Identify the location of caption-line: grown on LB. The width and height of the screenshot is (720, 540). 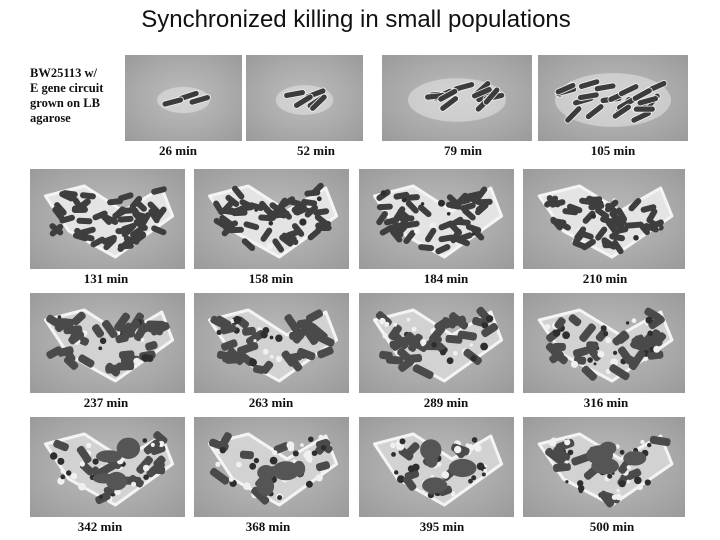
(65, 103).